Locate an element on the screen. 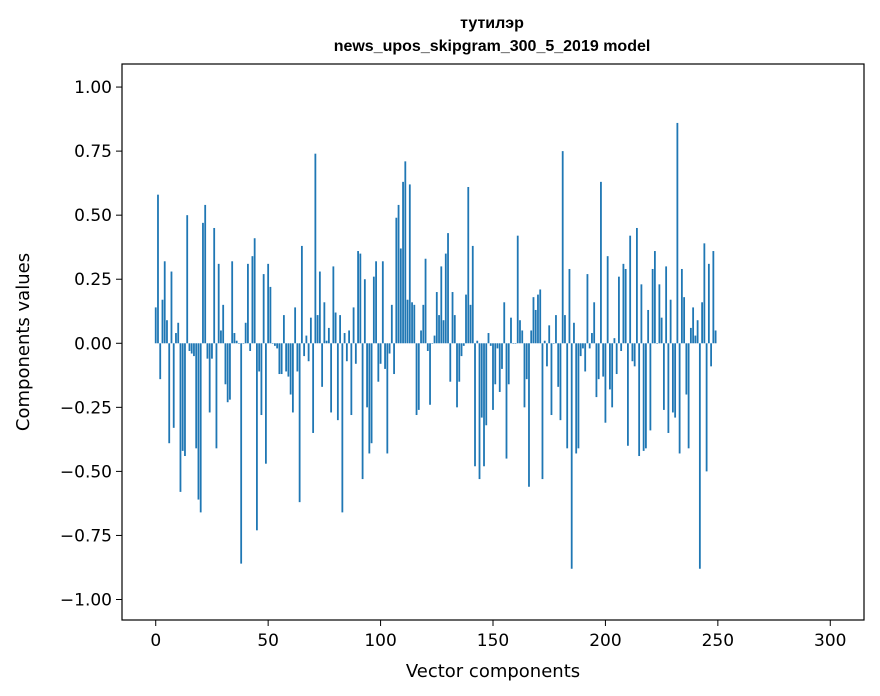  y-axis: 1.00 0.75 0.50 0.25 0.00 −0.25 −0.50 −0.75 −1.00 is located at coordinates (91, 344).